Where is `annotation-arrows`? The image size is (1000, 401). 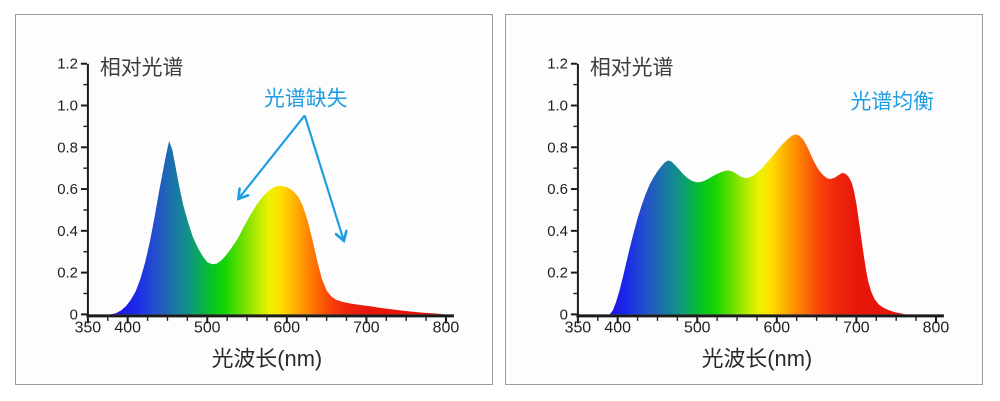 annotation-arrows is located at coordinates (291, 176).